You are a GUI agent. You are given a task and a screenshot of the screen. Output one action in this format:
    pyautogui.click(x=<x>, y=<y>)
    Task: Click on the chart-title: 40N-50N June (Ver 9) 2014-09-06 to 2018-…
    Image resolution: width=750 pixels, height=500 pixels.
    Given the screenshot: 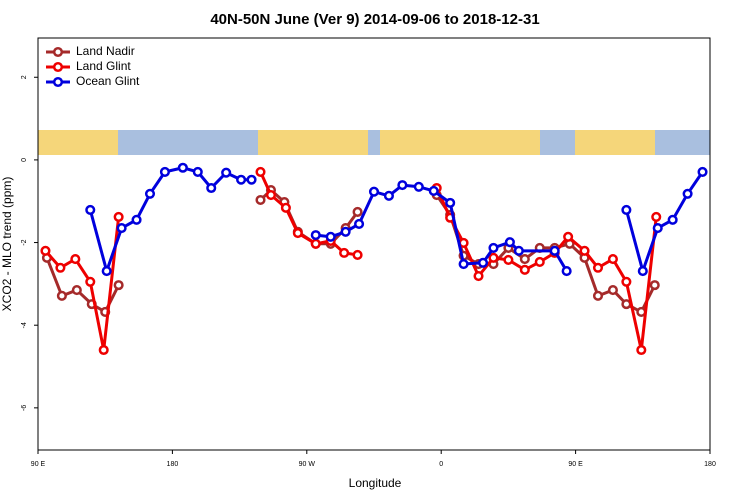 What is the action you would take?
    pyautogui.click(x=374, y=19)
    